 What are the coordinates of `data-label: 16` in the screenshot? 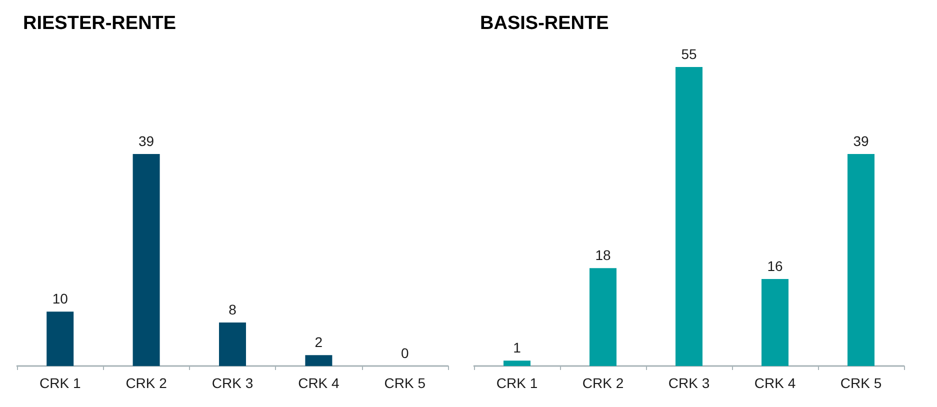 It's located at (775, 266).